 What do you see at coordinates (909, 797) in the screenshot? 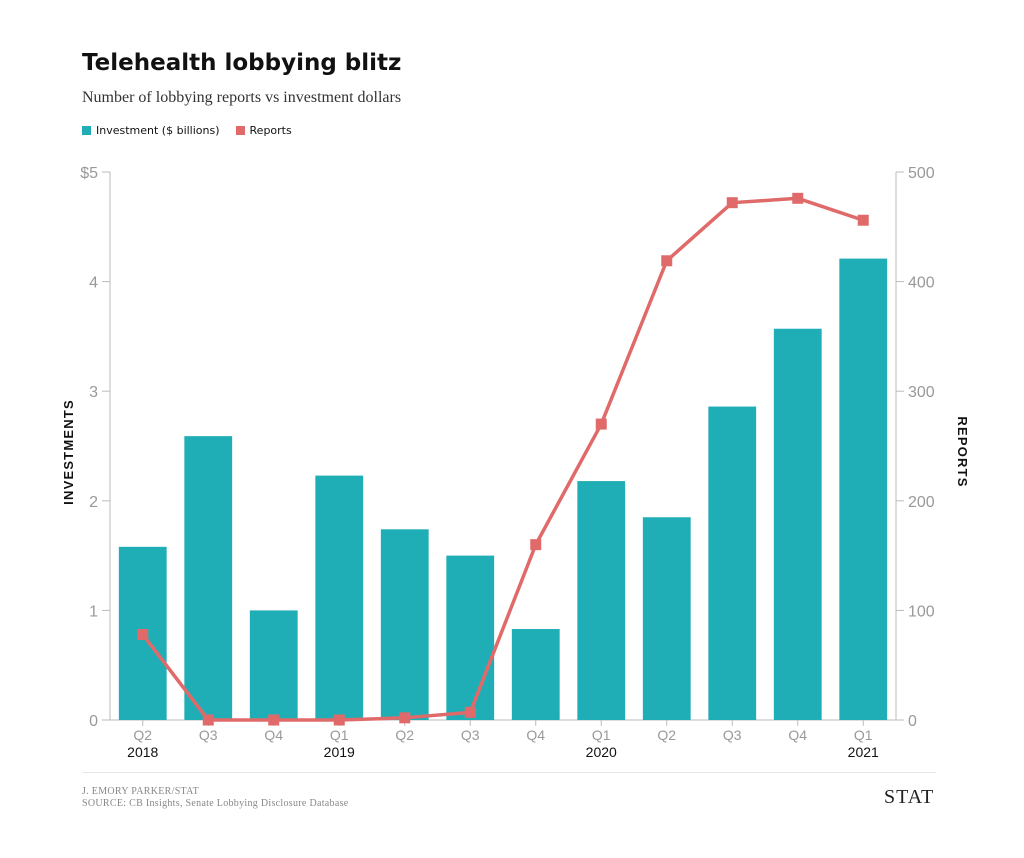
I see `brand-logo: STAT` at bounding box center [909, 797].